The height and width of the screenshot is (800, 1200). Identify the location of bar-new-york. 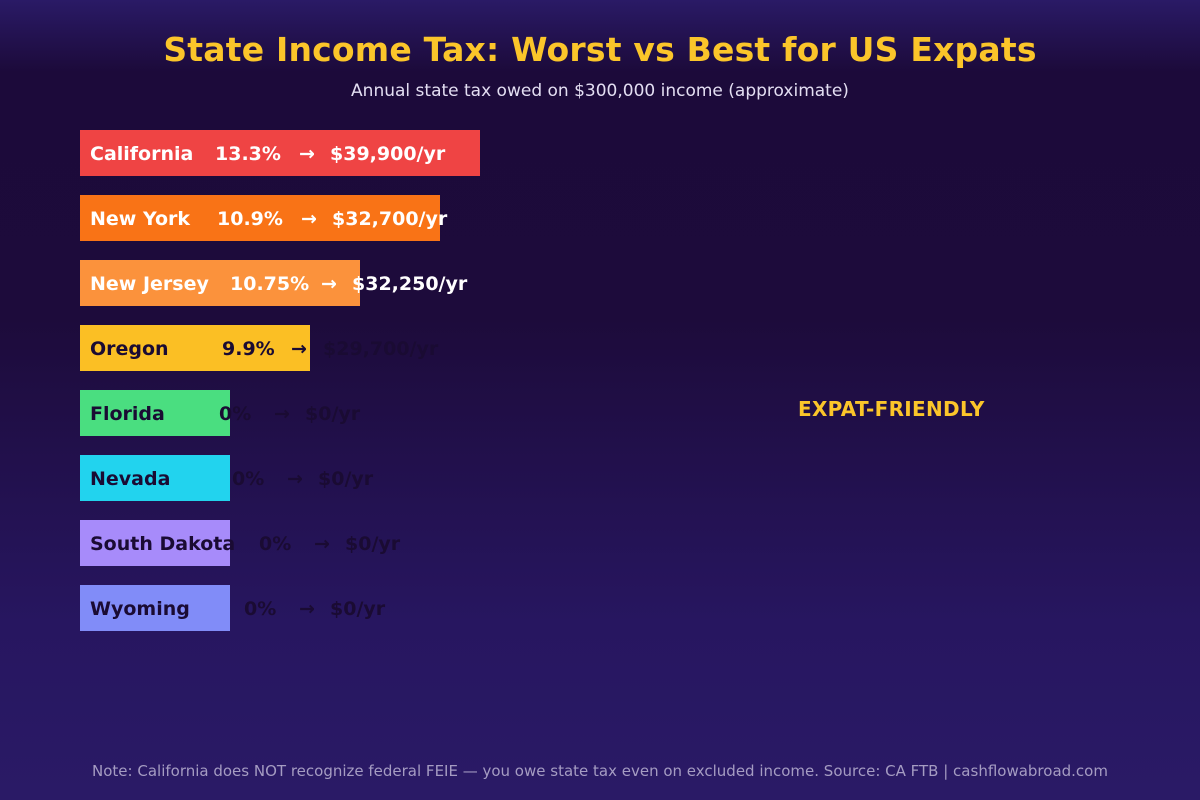
(260, 218).